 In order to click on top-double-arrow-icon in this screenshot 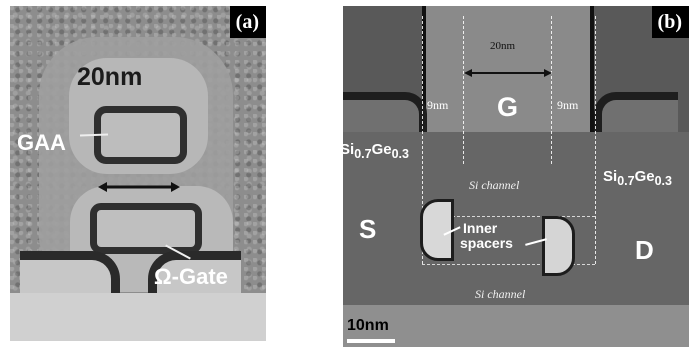, I will do `click(508, 71)`.